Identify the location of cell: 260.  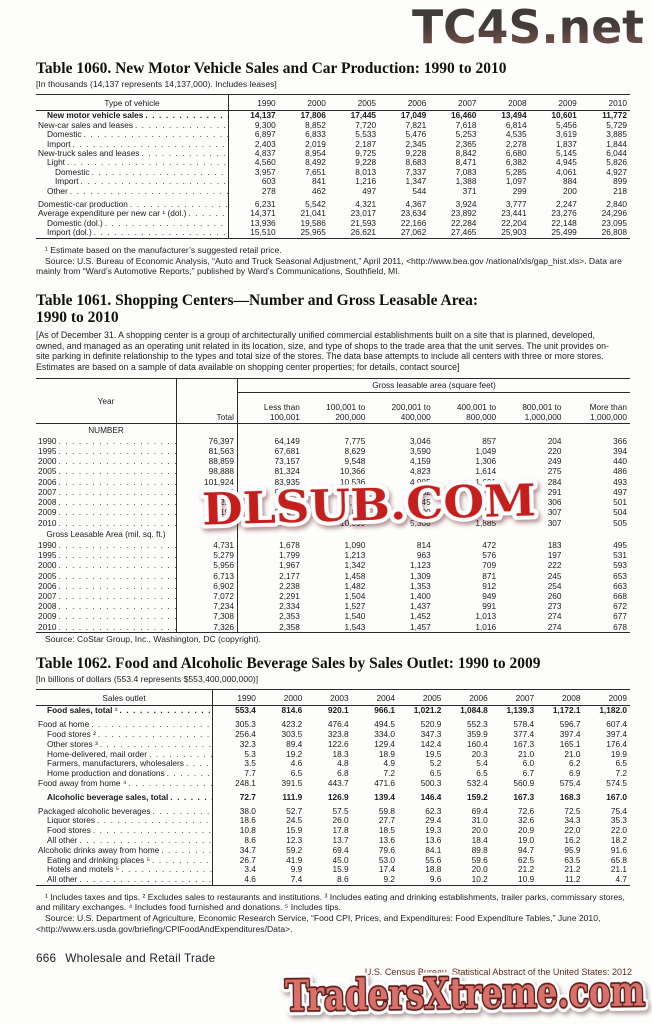
(554, 595).